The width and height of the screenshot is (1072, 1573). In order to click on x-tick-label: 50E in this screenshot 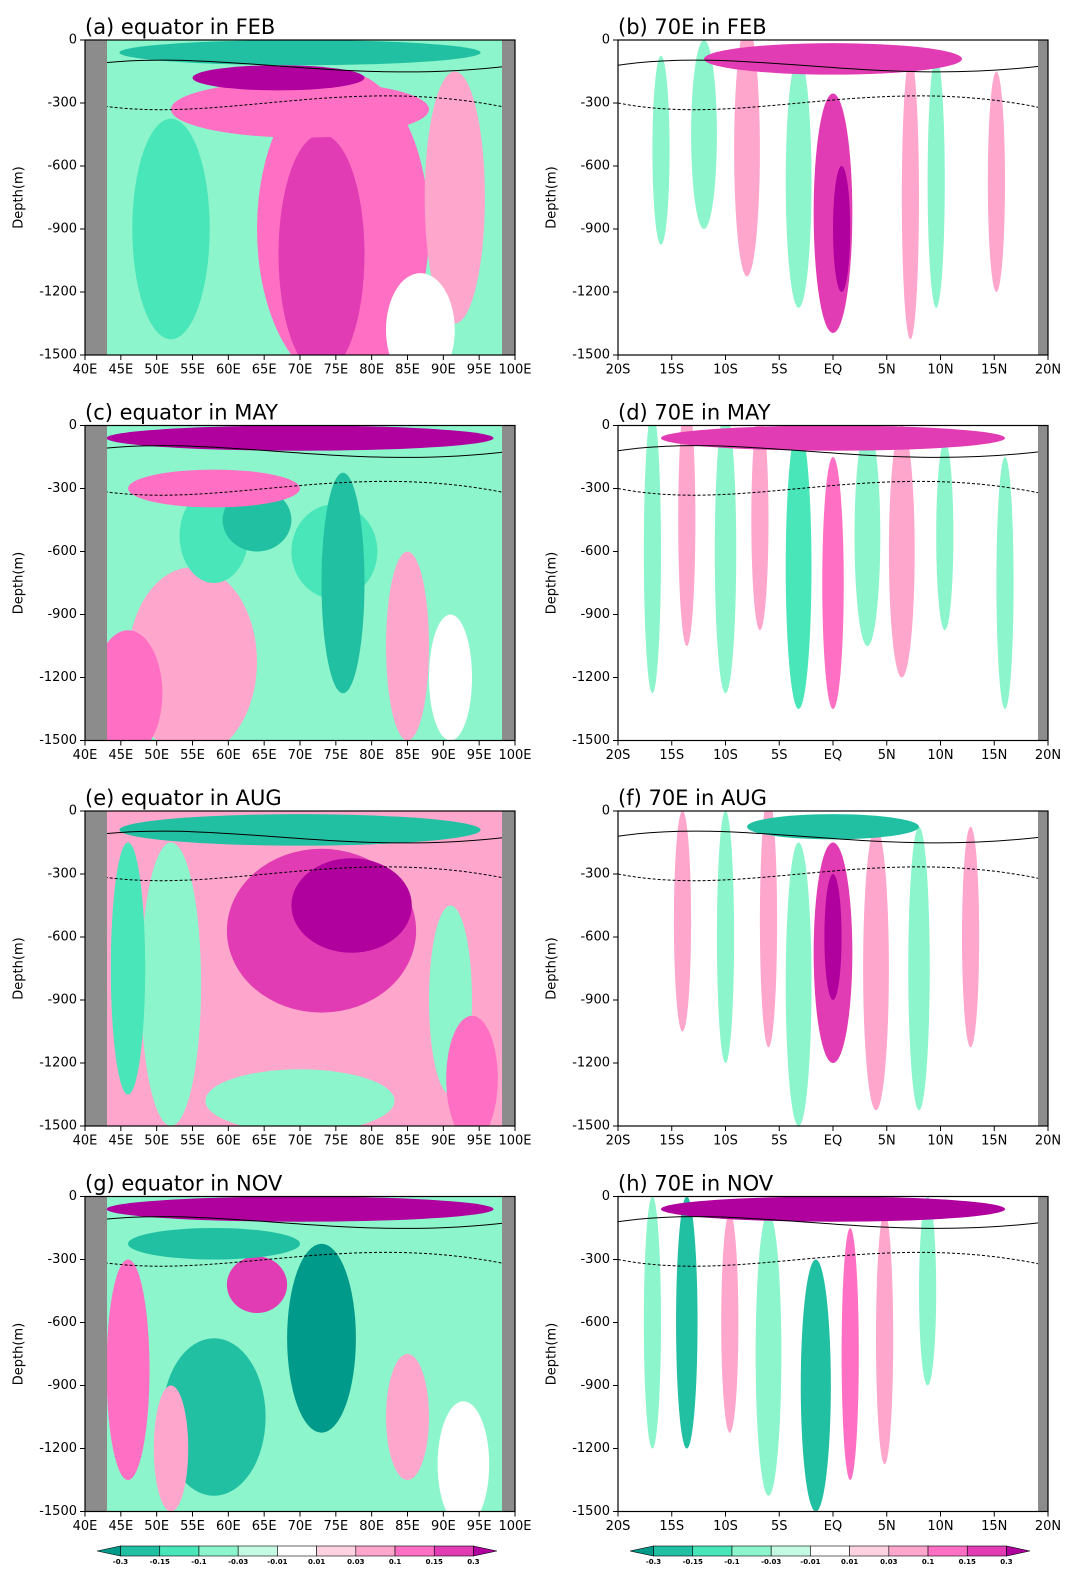, I will do `click(156, 755)`.